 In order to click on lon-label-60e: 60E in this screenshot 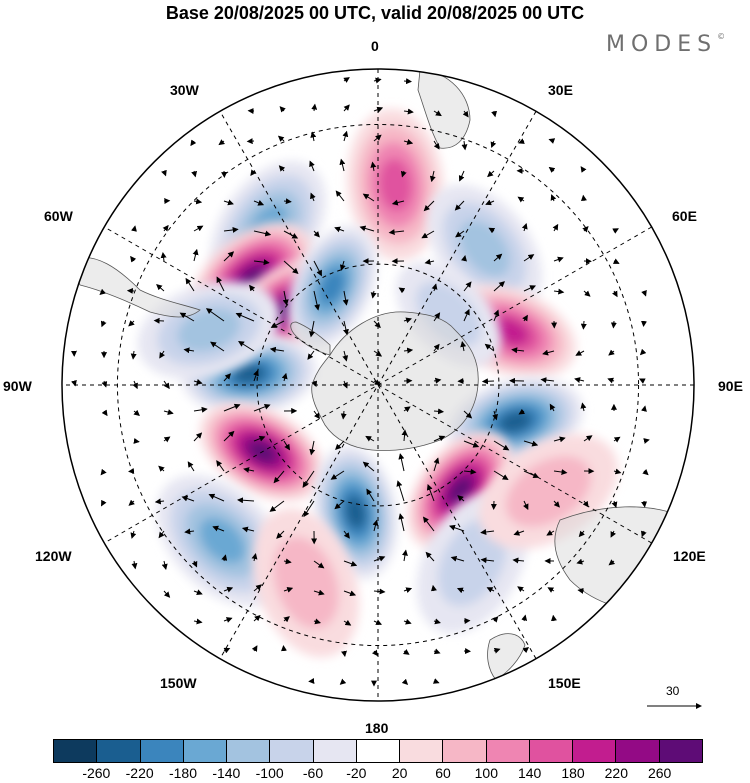, I will do `click(684, 216)`.